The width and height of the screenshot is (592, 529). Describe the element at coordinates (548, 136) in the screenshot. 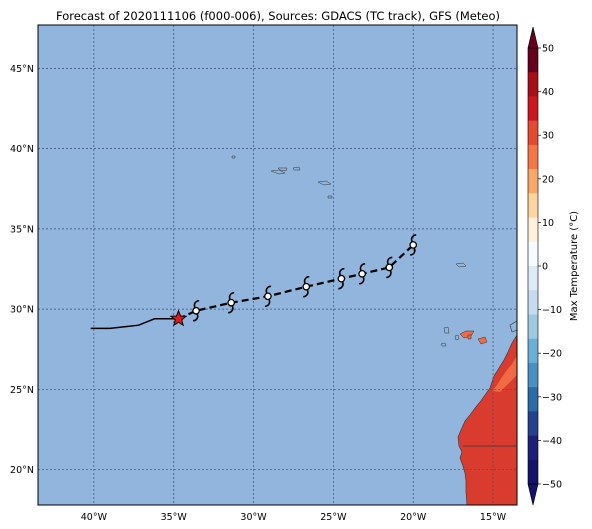

I see `colorbar-tick-label: 30` at that location.